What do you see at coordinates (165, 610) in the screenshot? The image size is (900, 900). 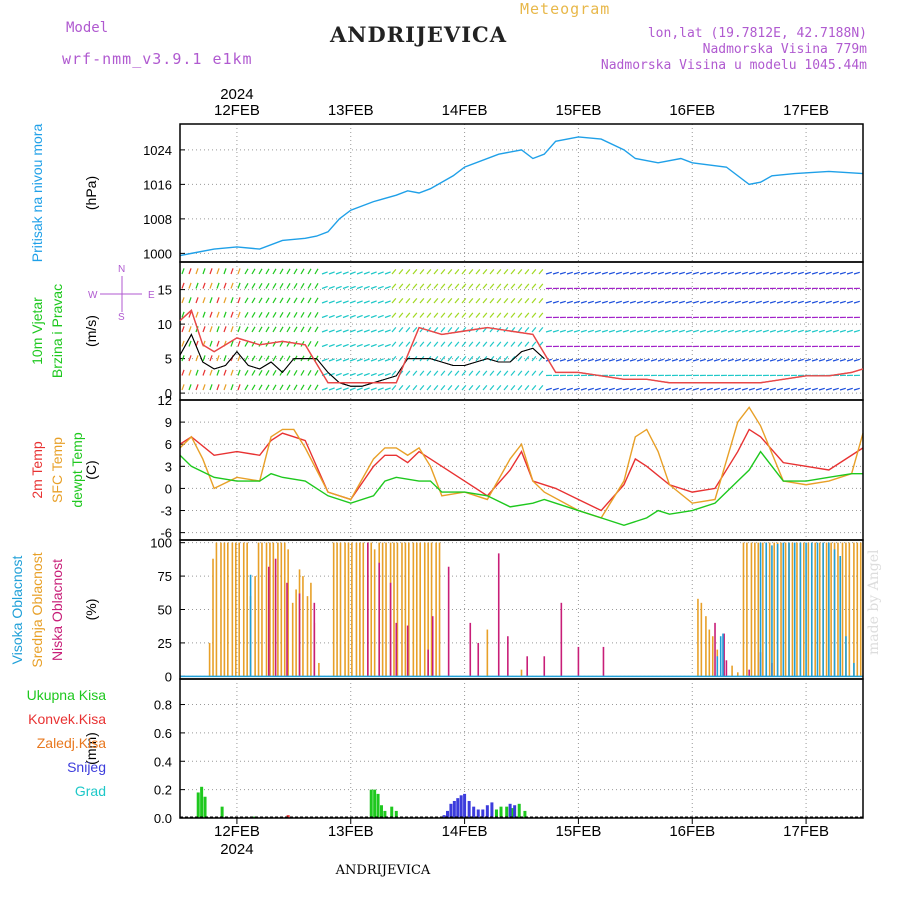 I see `y-tick-label: 50` at bounding box center [165, 610].